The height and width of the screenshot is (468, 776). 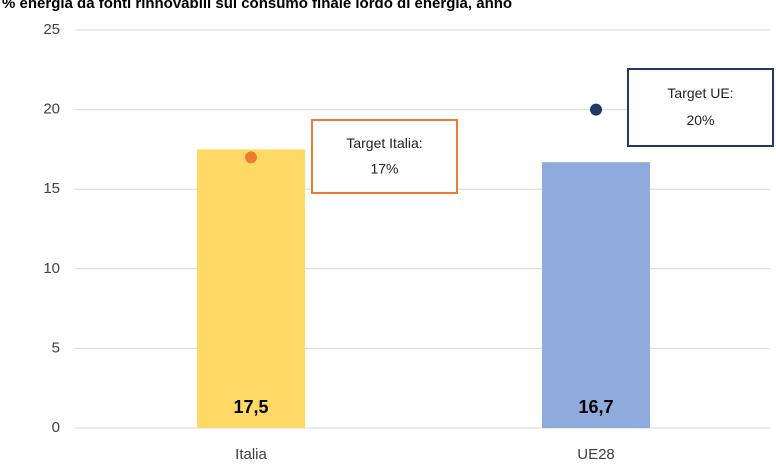 I want to click on value-label: 17,5, so click(x=250, y=407).